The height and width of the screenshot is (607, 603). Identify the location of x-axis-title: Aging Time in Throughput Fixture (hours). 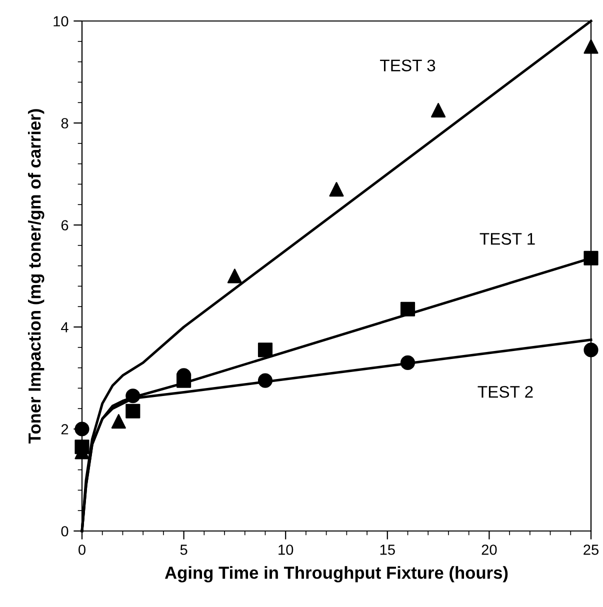
(336, 574).